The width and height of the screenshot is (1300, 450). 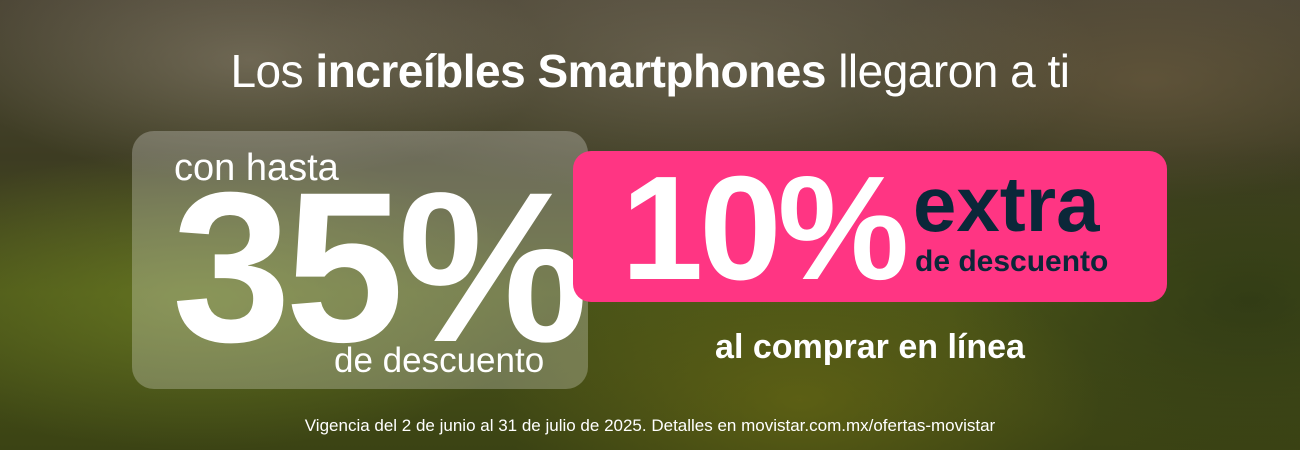 I want to click on headline-pre: Los, so click(x=273, y=71).